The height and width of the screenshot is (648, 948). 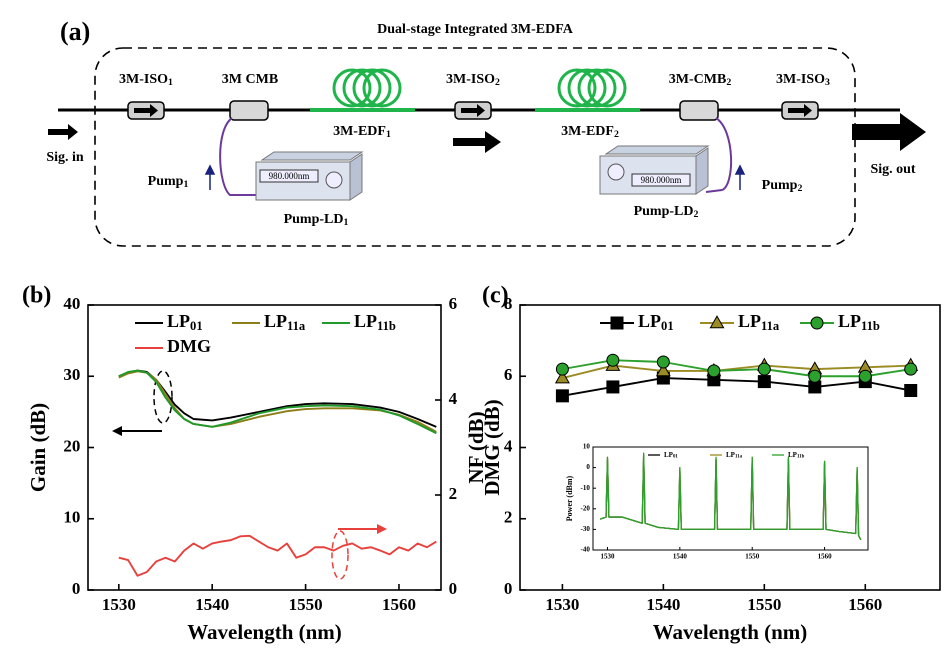 What do you see at coordinates (71, 445) in the screenshot?
I see `y-tick-label: 20` at bounding box center [71, 445].